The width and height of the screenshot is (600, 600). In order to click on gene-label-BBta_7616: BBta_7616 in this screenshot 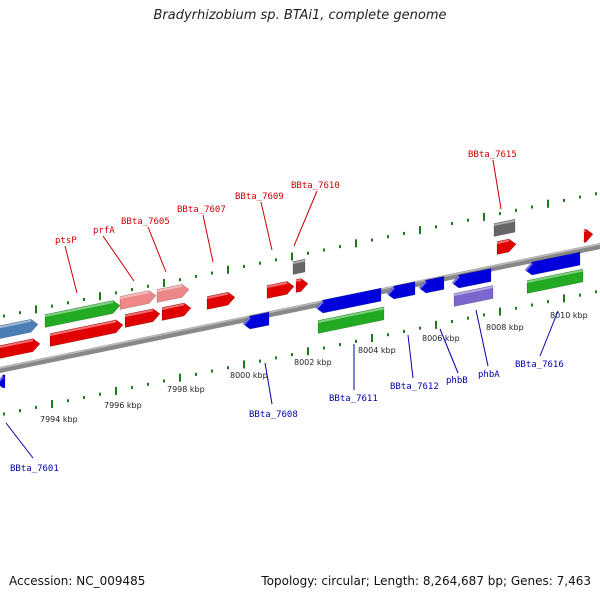, I will do `click(539, 365)`.